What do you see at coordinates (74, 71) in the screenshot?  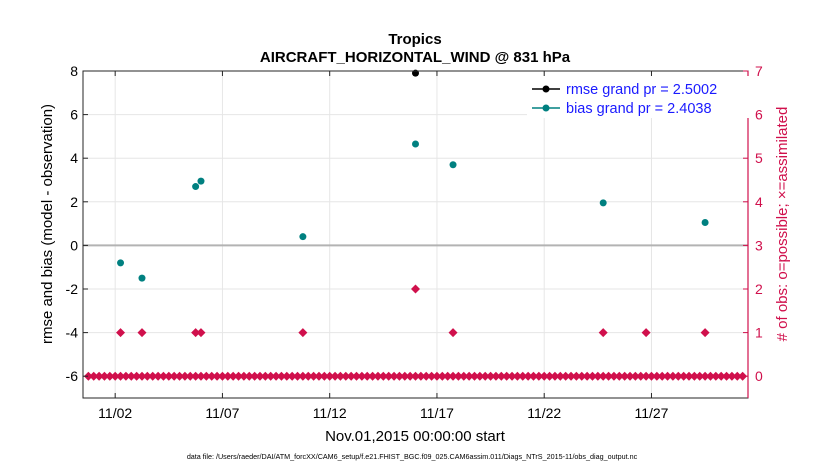 I see `y-tick-label-left: 8` at bounding box center [74, 71].